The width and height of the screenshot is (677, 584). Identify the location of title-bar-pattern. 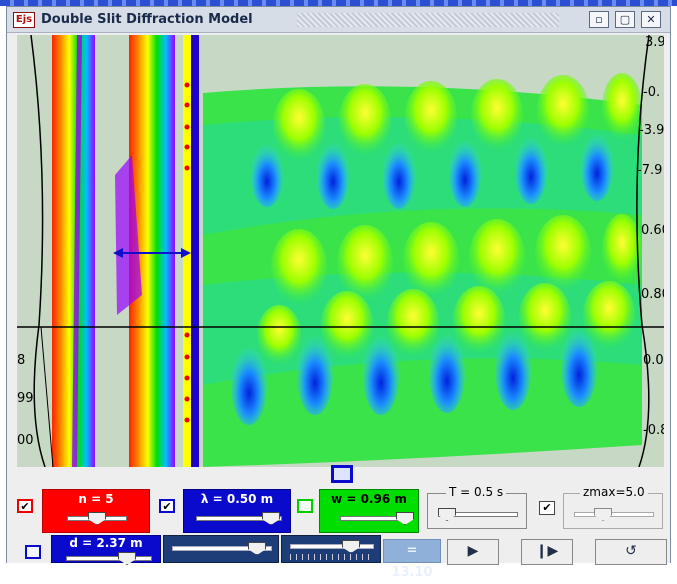
(428, 20).